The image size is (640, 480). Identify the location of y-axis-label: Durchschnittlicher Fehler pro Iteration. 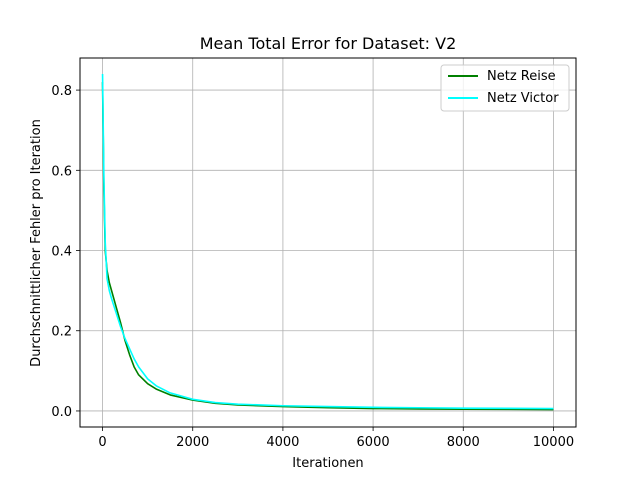
(36, 243).